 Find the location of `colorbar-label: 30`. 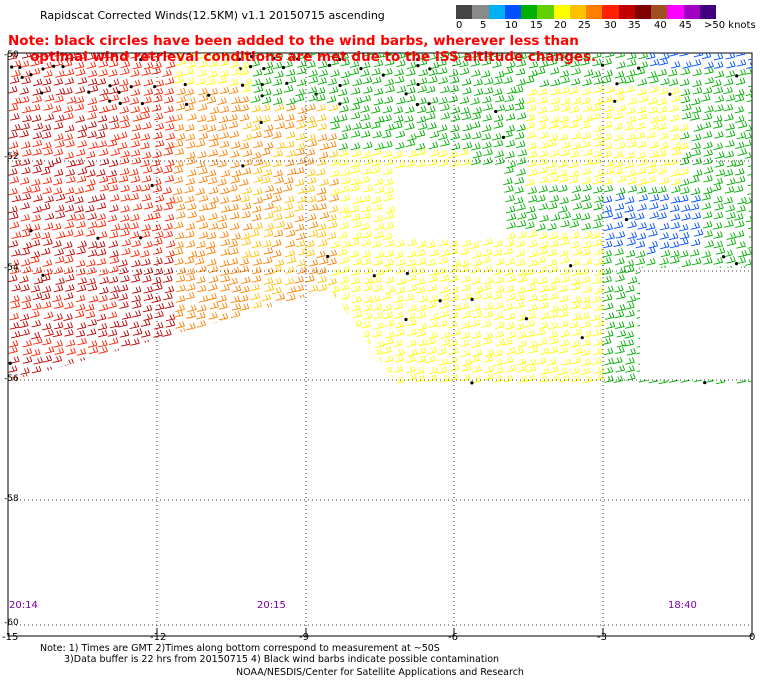

colorbar-label: 30 is located at coordinates (610, 25).